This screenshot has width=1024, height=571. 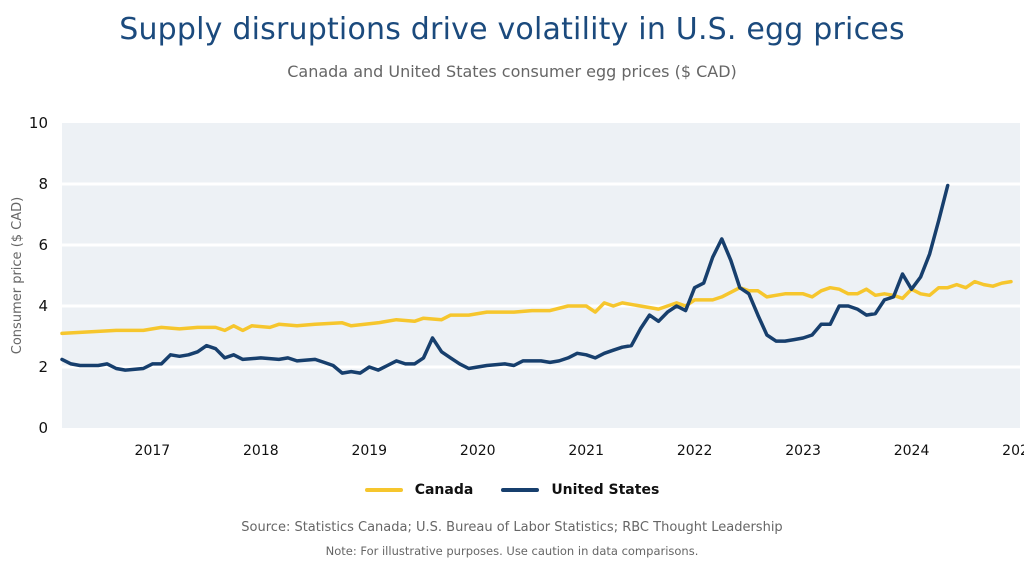 I want to click on legend-label-canada: Canada, so click(x=444, y=490).